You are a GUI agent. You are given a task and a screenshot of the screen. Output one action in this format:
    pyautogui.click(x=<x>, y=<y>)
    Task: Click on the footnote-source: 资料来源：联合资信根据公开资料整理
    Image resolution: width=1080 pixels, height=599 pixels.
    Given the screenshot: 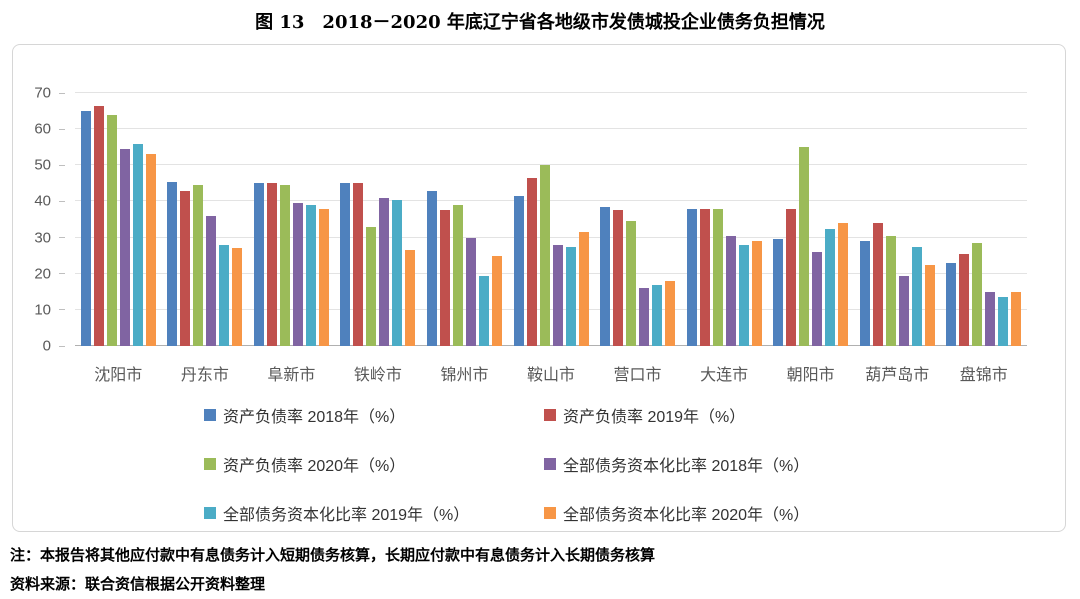 What is the action you would take?
    pyautogui.click(x=138, y=584)
    